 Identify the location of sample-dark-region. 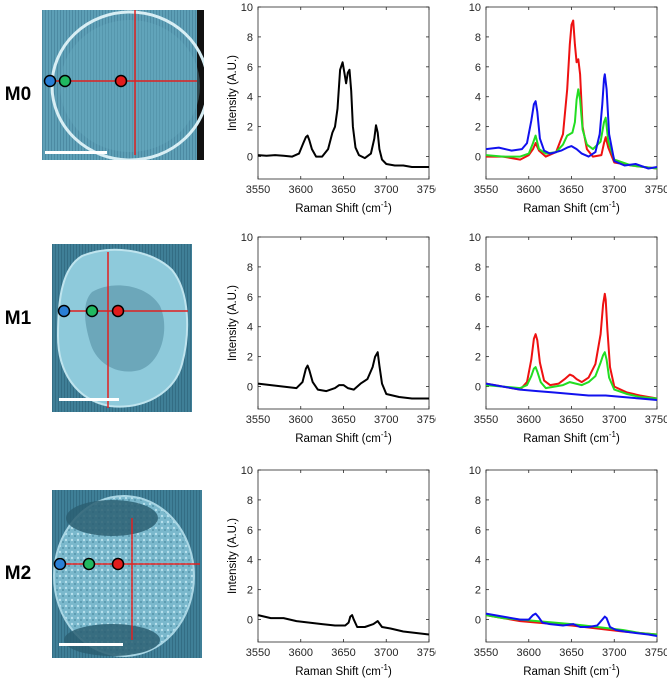
(125, 328).